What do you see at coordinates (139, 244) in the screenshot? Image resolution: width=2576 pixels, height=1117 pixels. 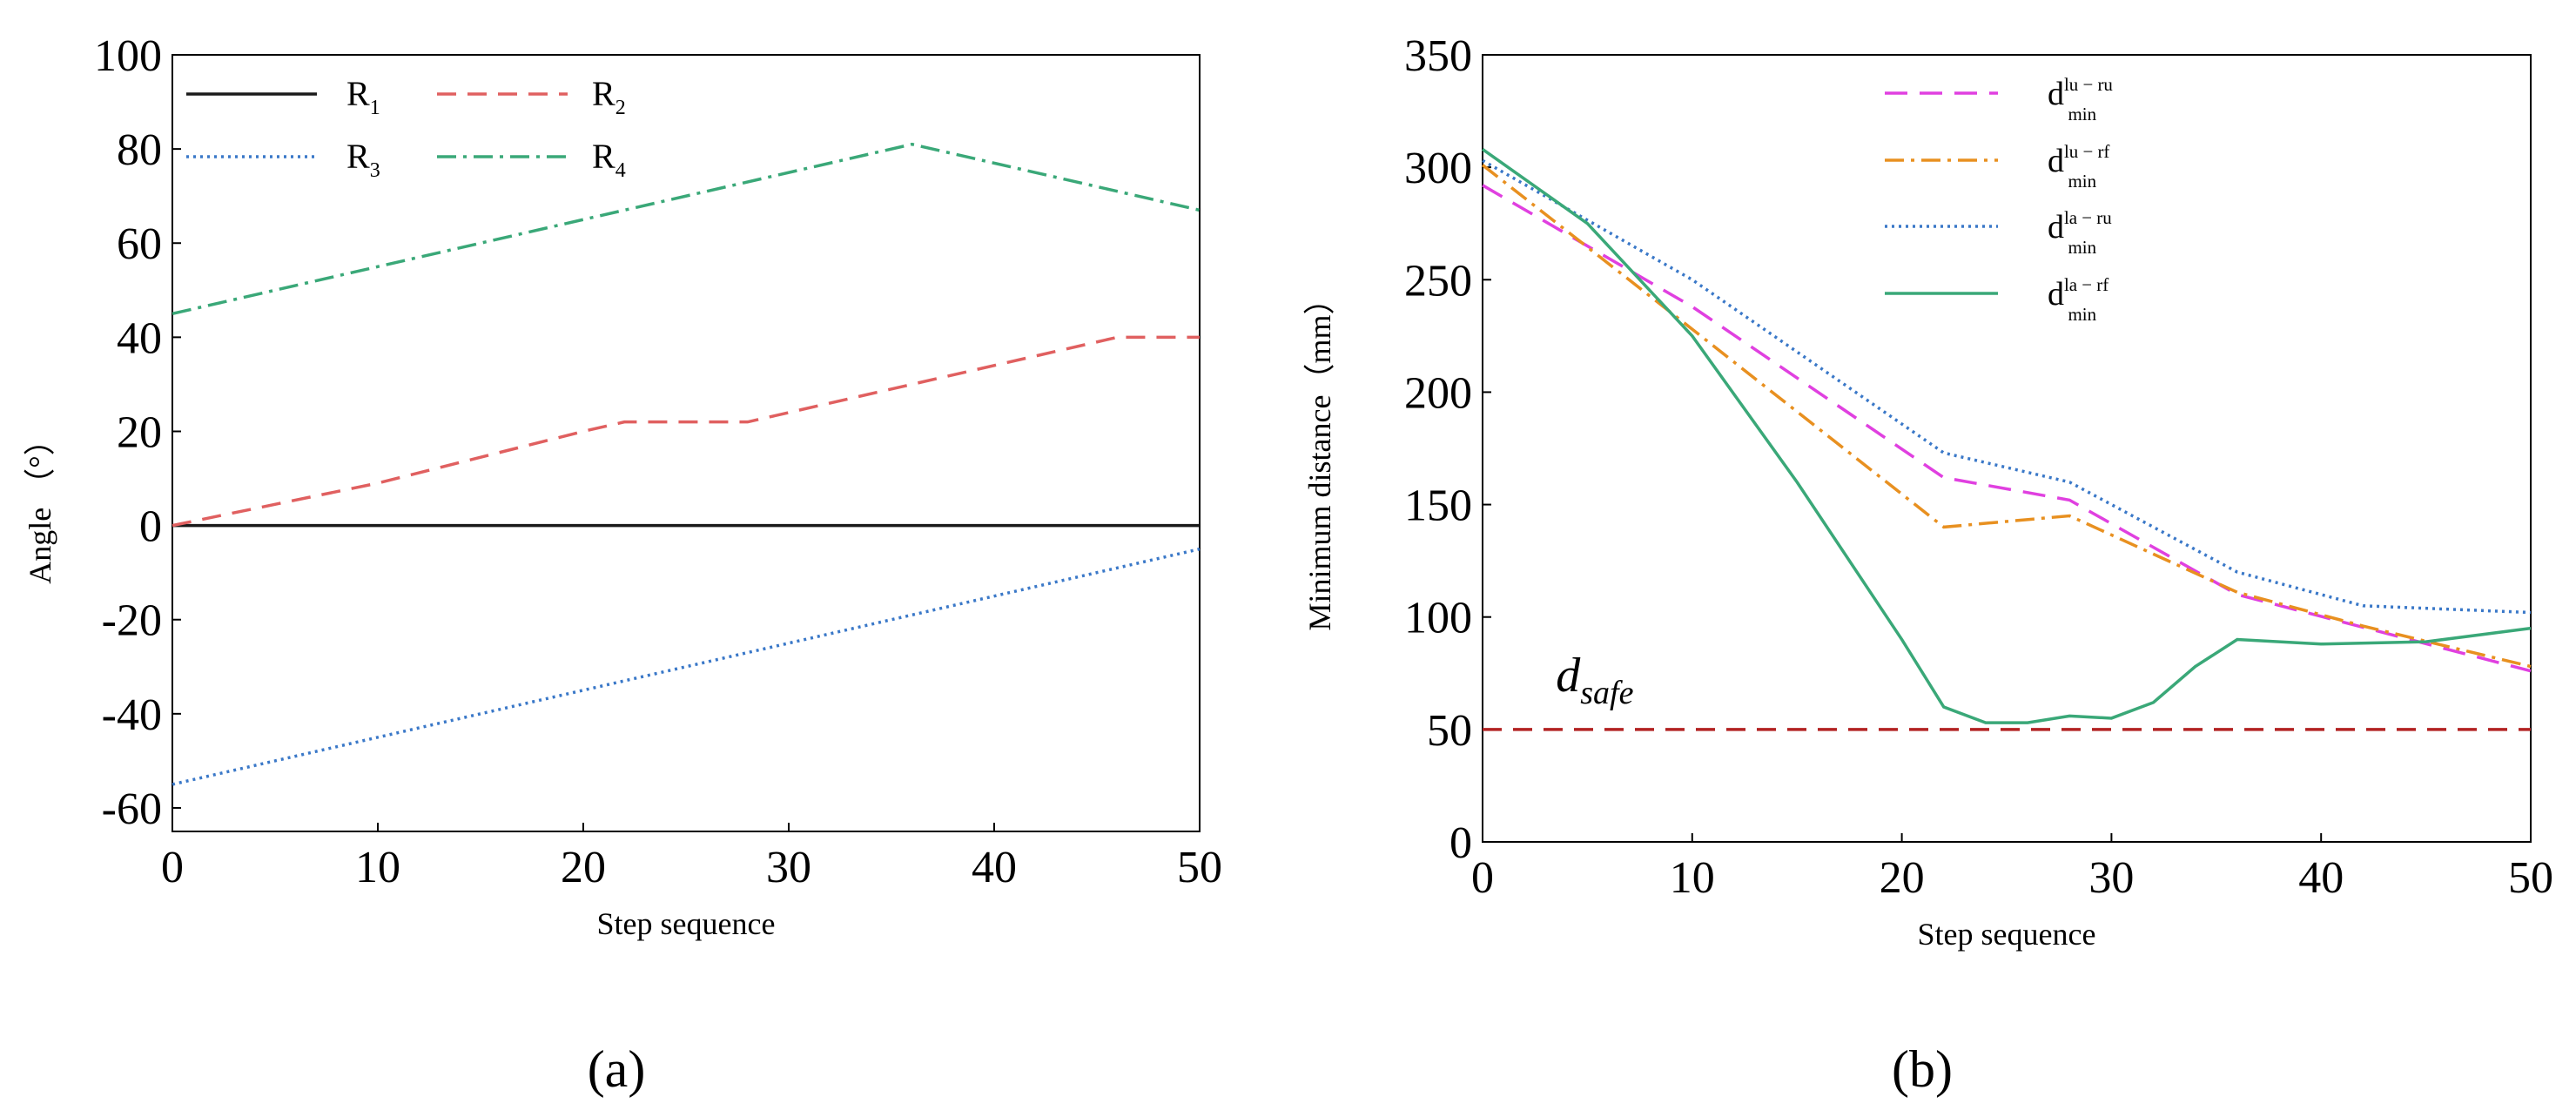 I see `y-tick-label: 60` at bounding box center [139, 244].